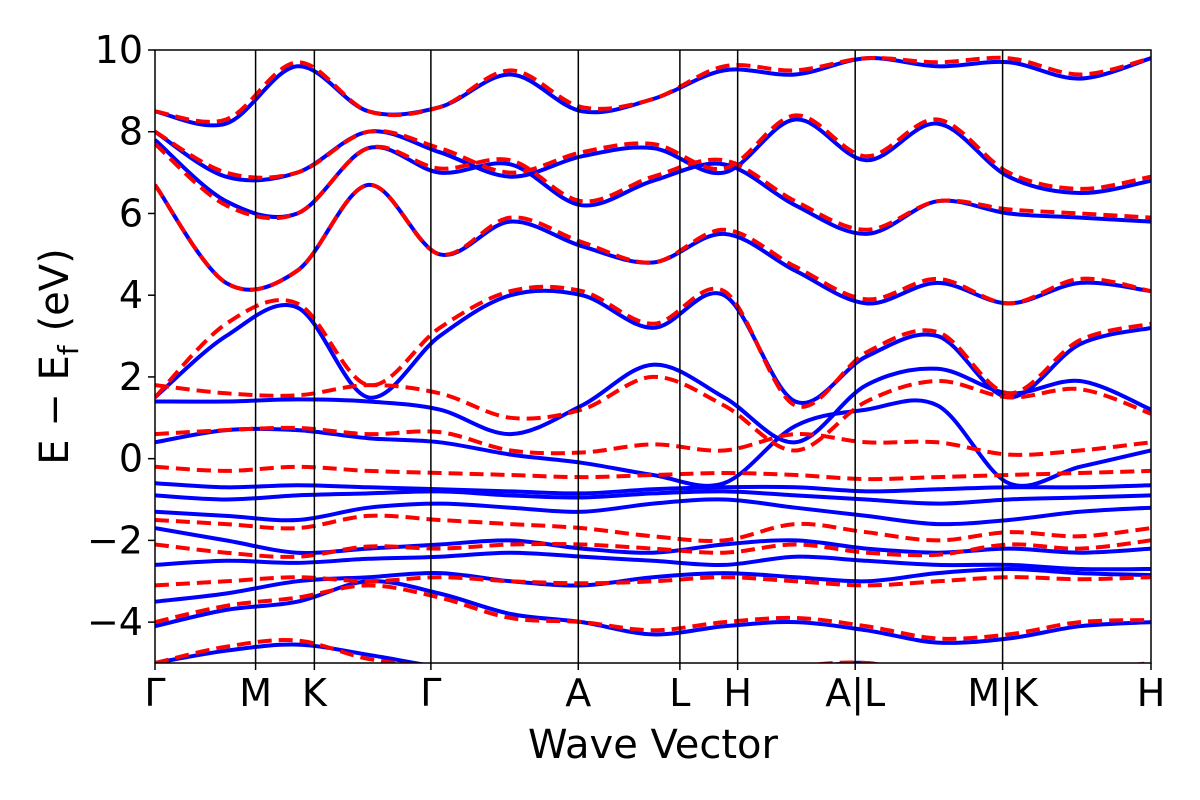 This screenshot has width=1200, height=800. Describe the element at coordinates (131, 132) in the screenshot. I see `y-tick-label: 8` at that location.